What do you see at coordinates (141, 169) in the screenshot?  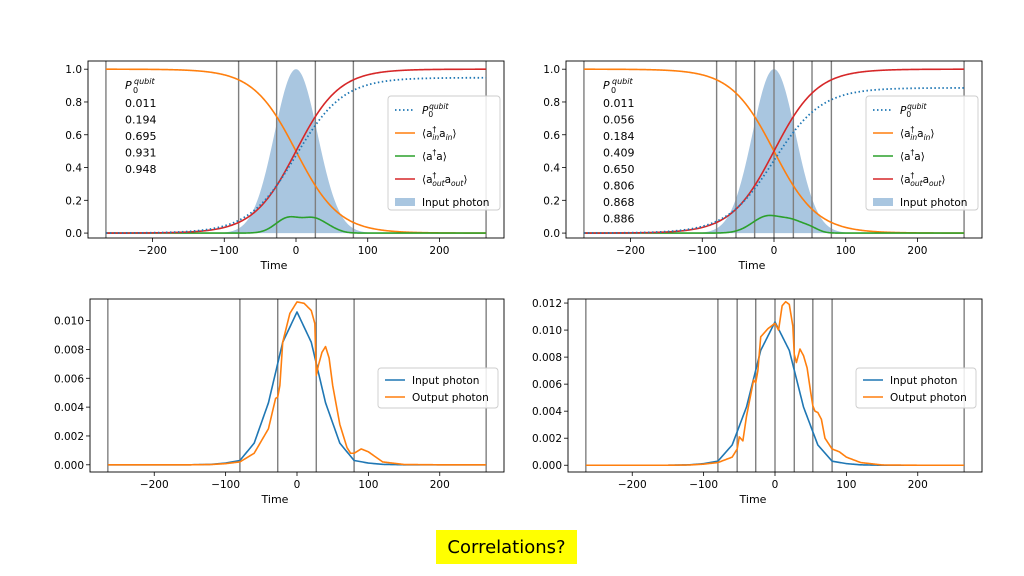 I see `annotation-value: 0.948` at bounding box center [141, 169].